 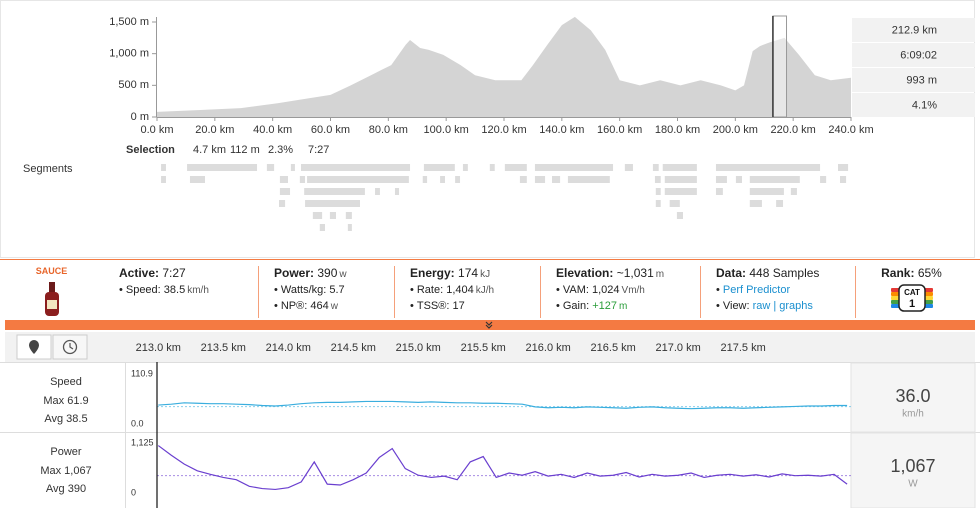 What do you see at coordinates (604, 306) in the screenshot?
I see `item-value: +127` at bounding box center [604, 306].